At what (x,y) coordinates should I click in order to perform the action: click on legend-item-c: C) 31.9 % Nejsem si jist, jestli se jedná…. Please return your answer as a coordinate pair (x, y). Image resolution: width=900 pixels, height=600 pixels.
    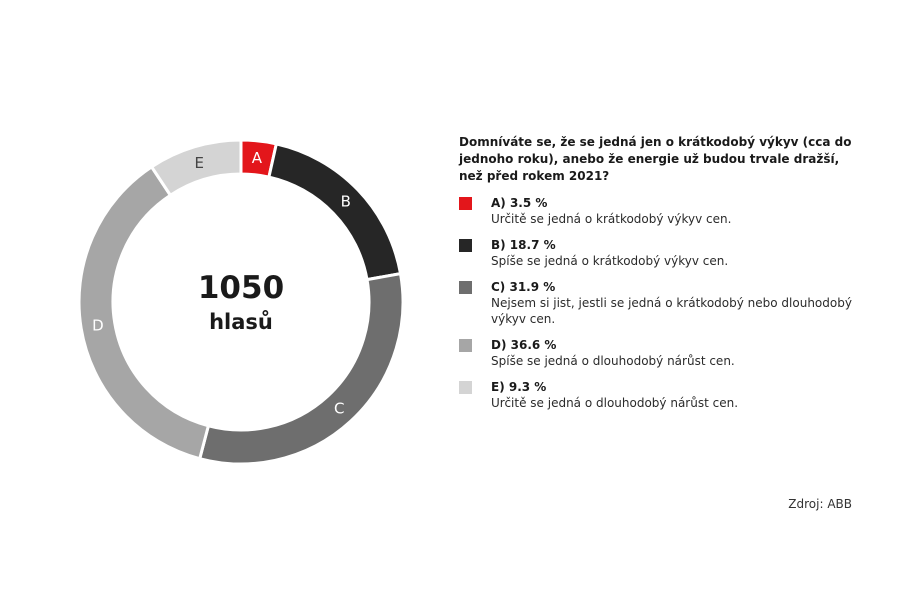
    Looking at the image, I should click on (659, 303).